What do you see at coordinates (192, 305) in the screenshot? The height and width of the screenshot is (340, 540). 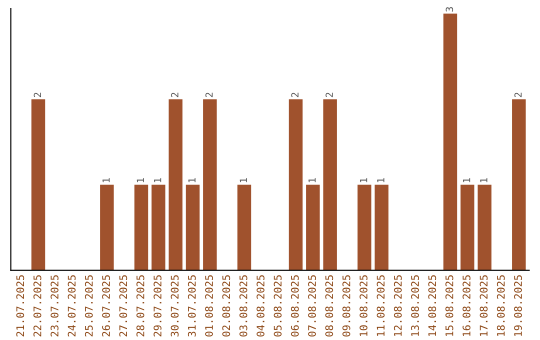 I see `x-tick-label: 31.07.2025` at bounding box center [192, 305].